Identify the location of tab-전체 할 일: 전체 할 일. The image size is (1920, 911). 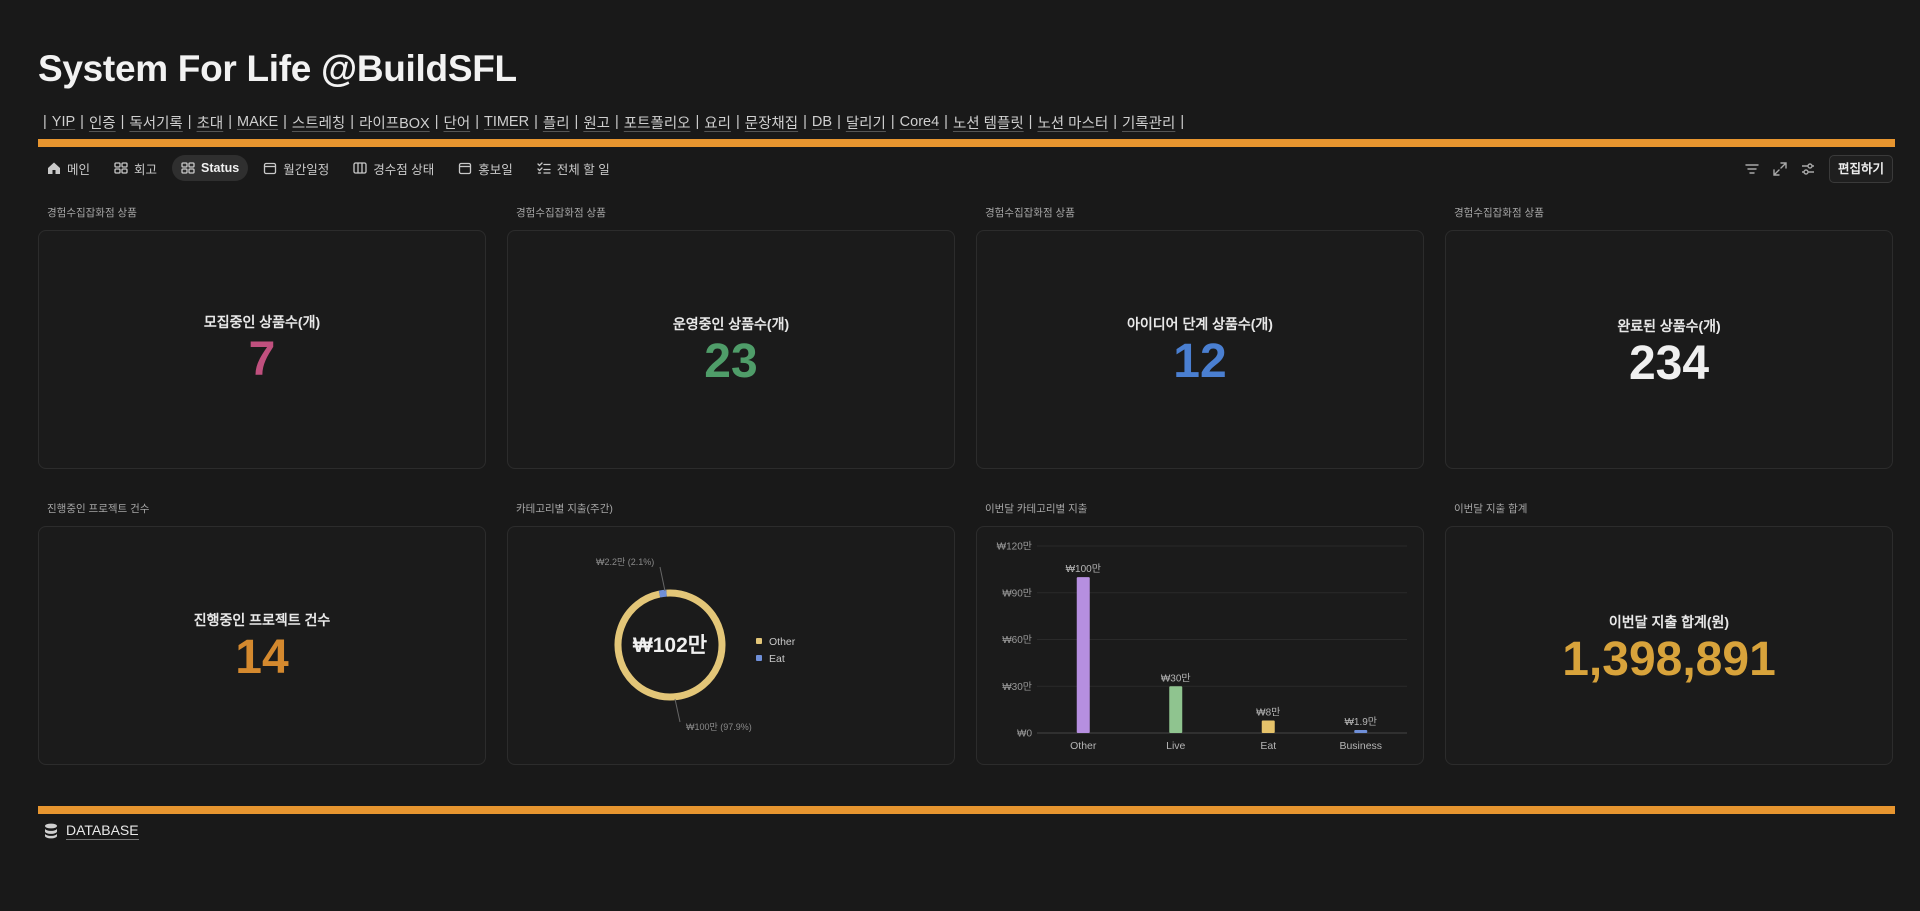
(573, 168).